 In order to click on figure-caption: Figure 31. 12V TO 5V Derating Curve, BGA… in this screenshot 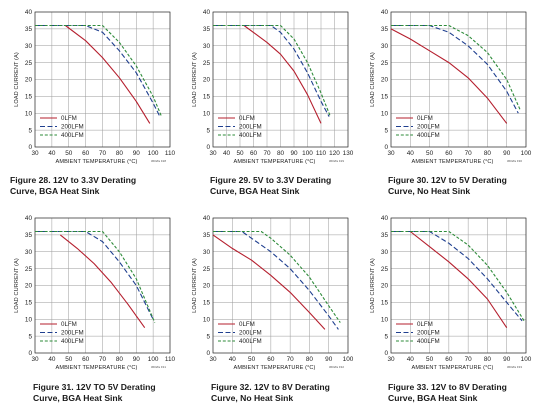, I will do `click(115, 392)`.